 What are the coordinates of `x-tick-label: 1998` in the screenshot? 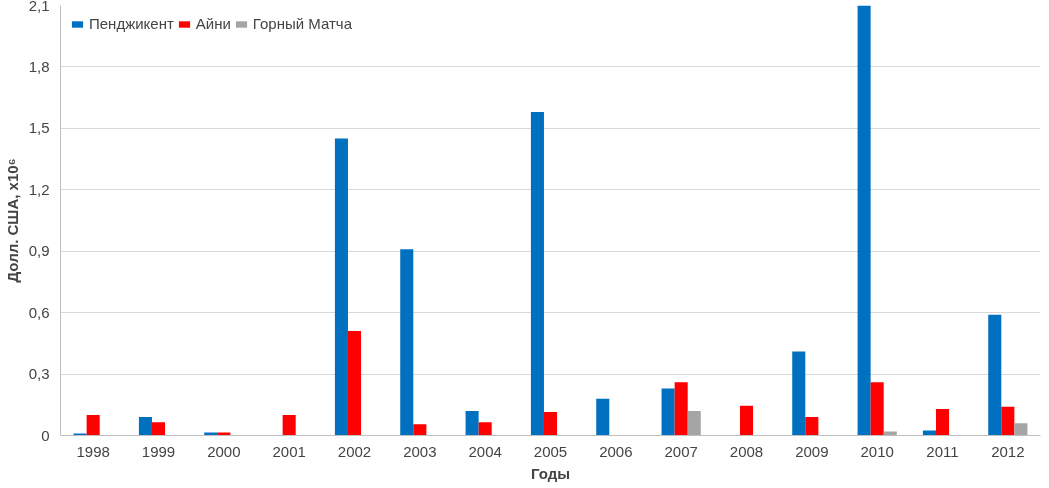 It's located at (93, 451).